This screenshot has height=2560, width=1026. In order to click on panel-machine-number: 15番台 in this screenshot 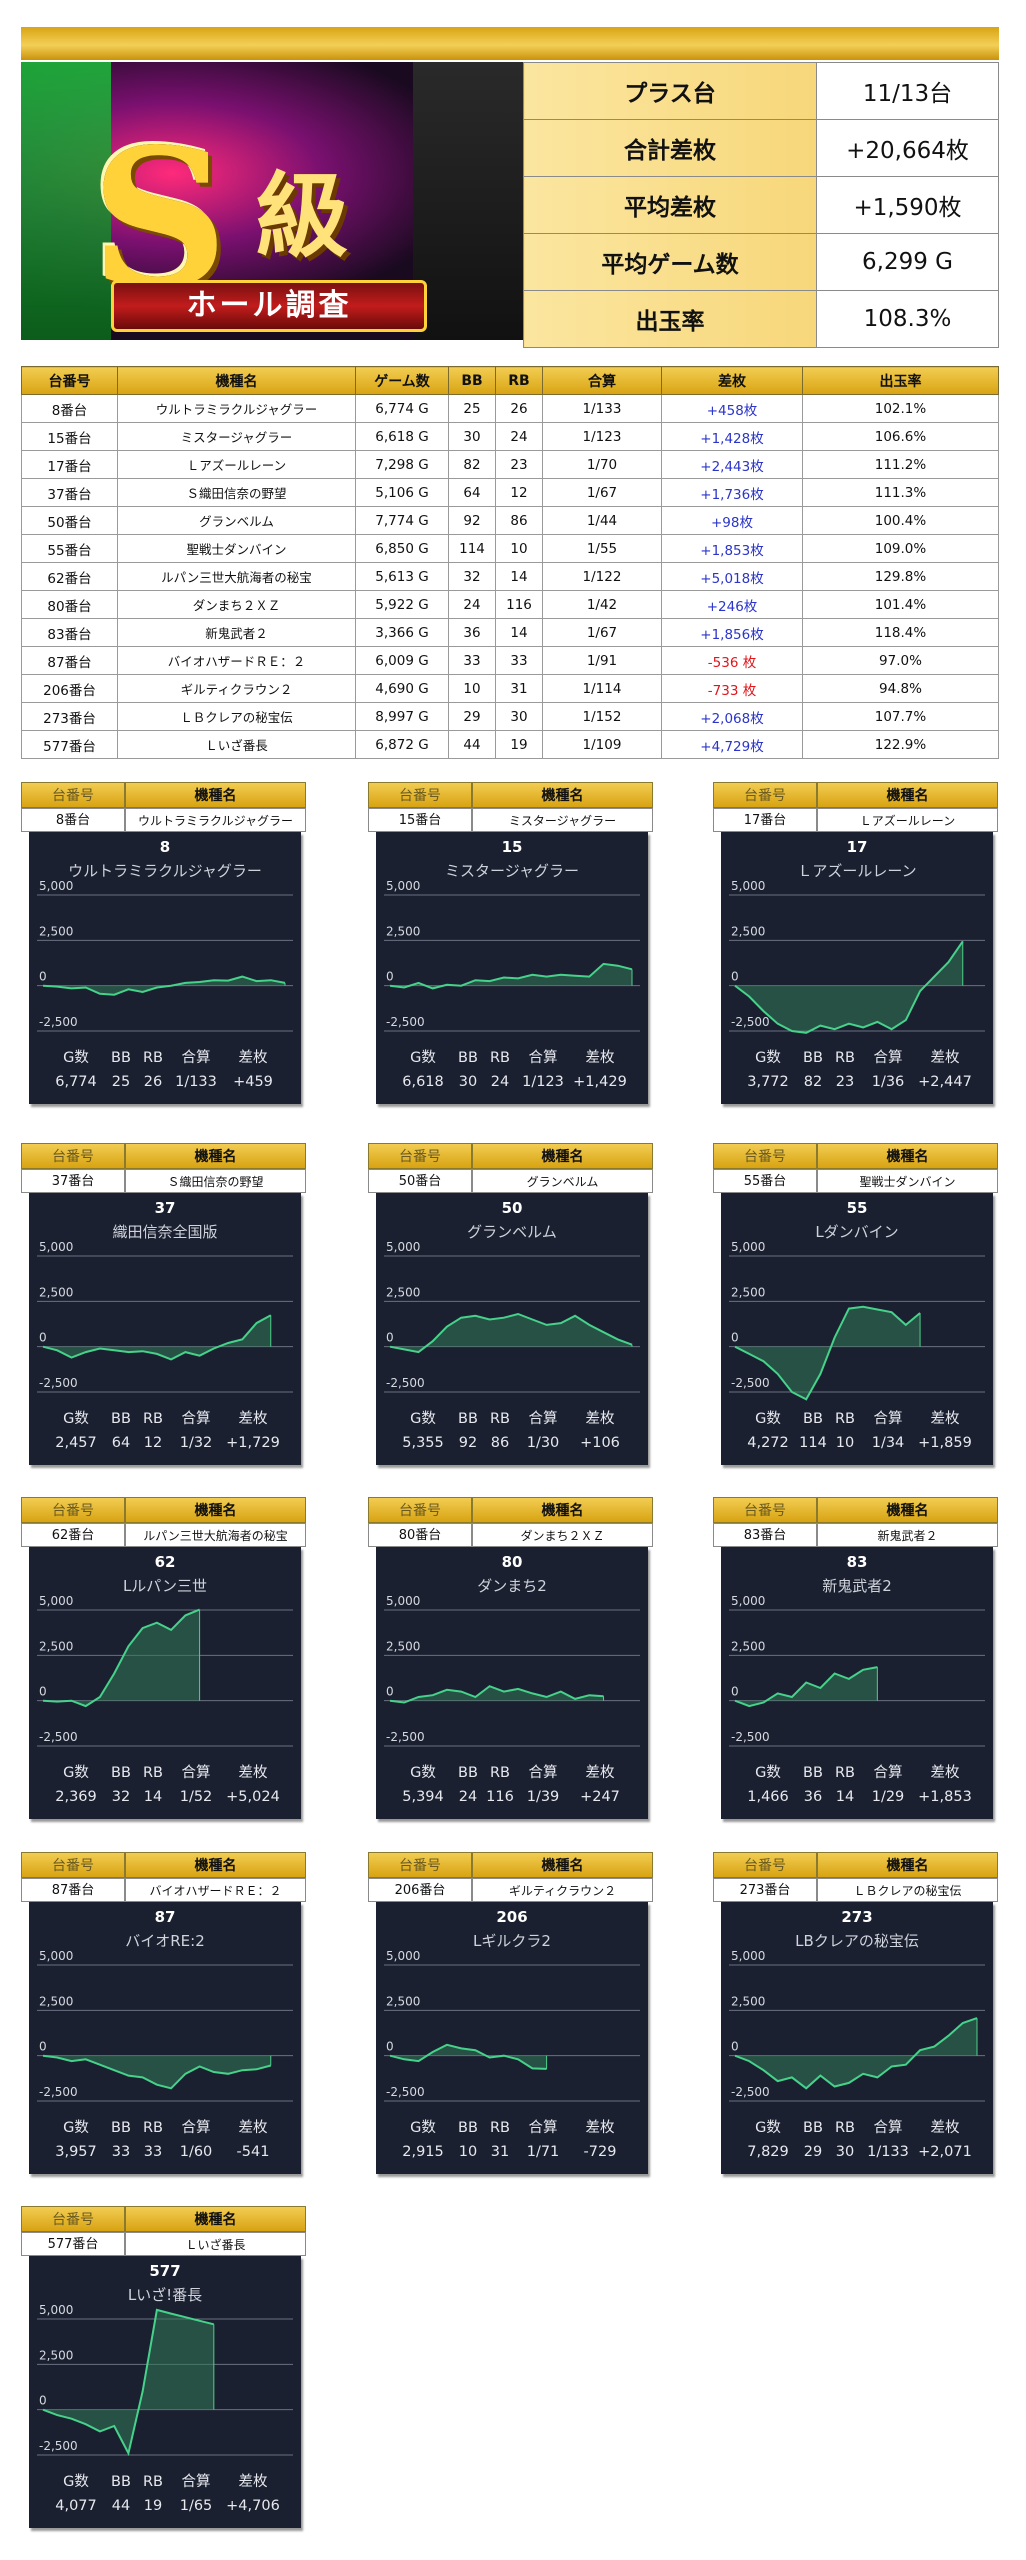, I will do `click(420, 820)`.